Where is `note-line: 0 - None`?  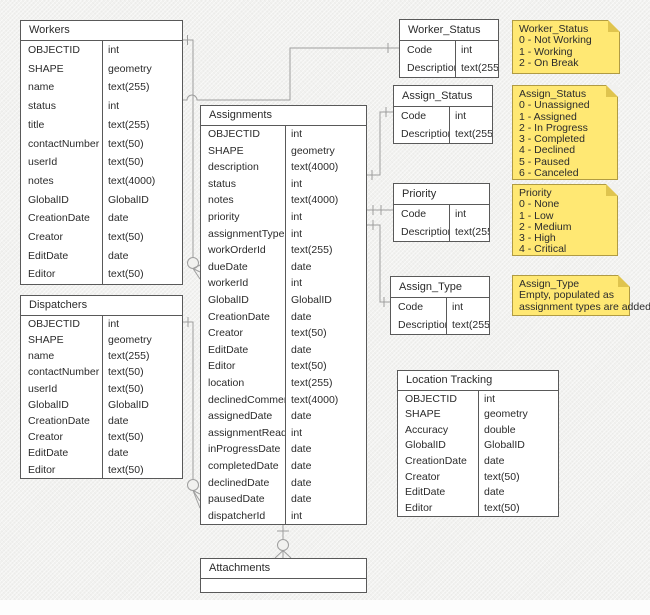
note-line: 0 - None is located at coordinates (539, 204).